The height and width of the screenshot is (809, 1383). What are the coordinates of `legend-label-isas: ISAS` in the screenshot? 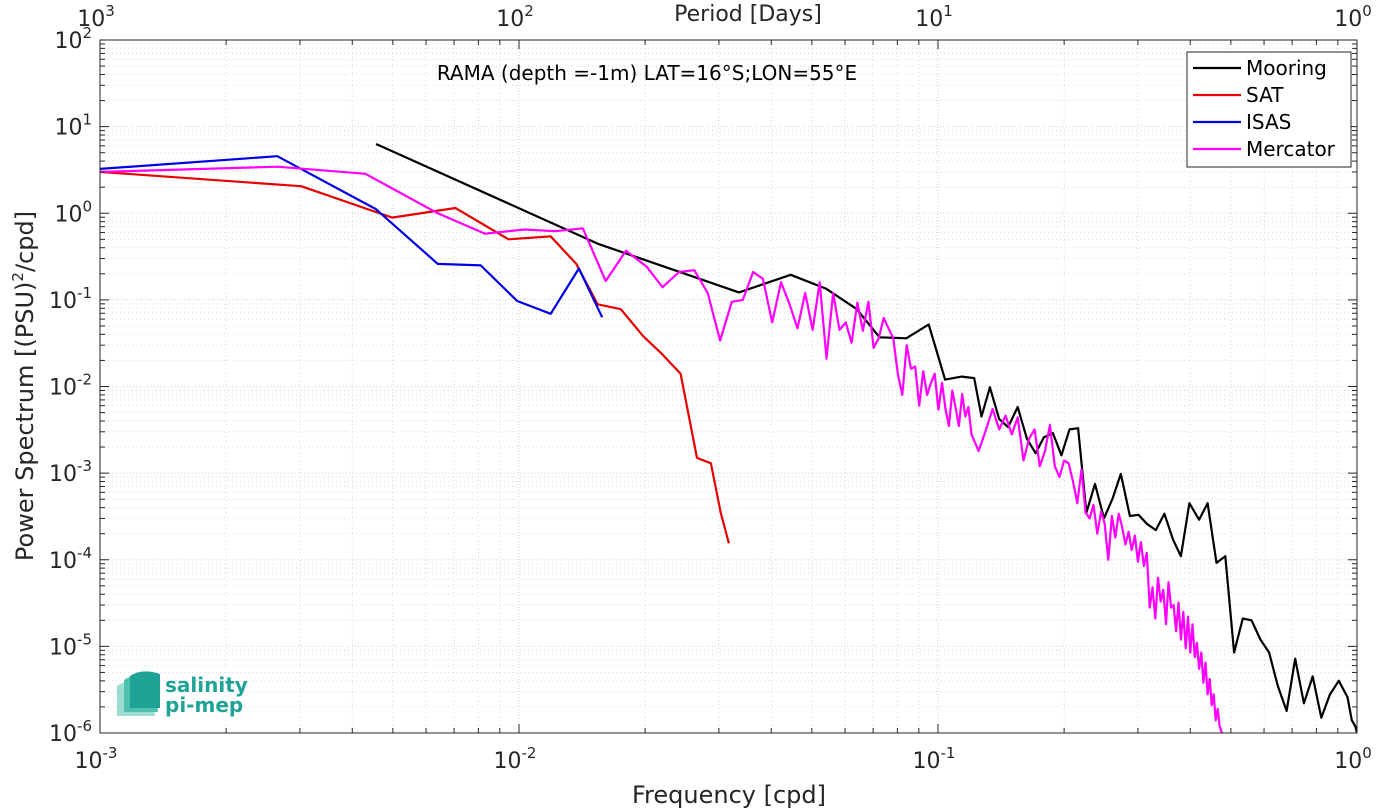 It's located at (1268, 122).